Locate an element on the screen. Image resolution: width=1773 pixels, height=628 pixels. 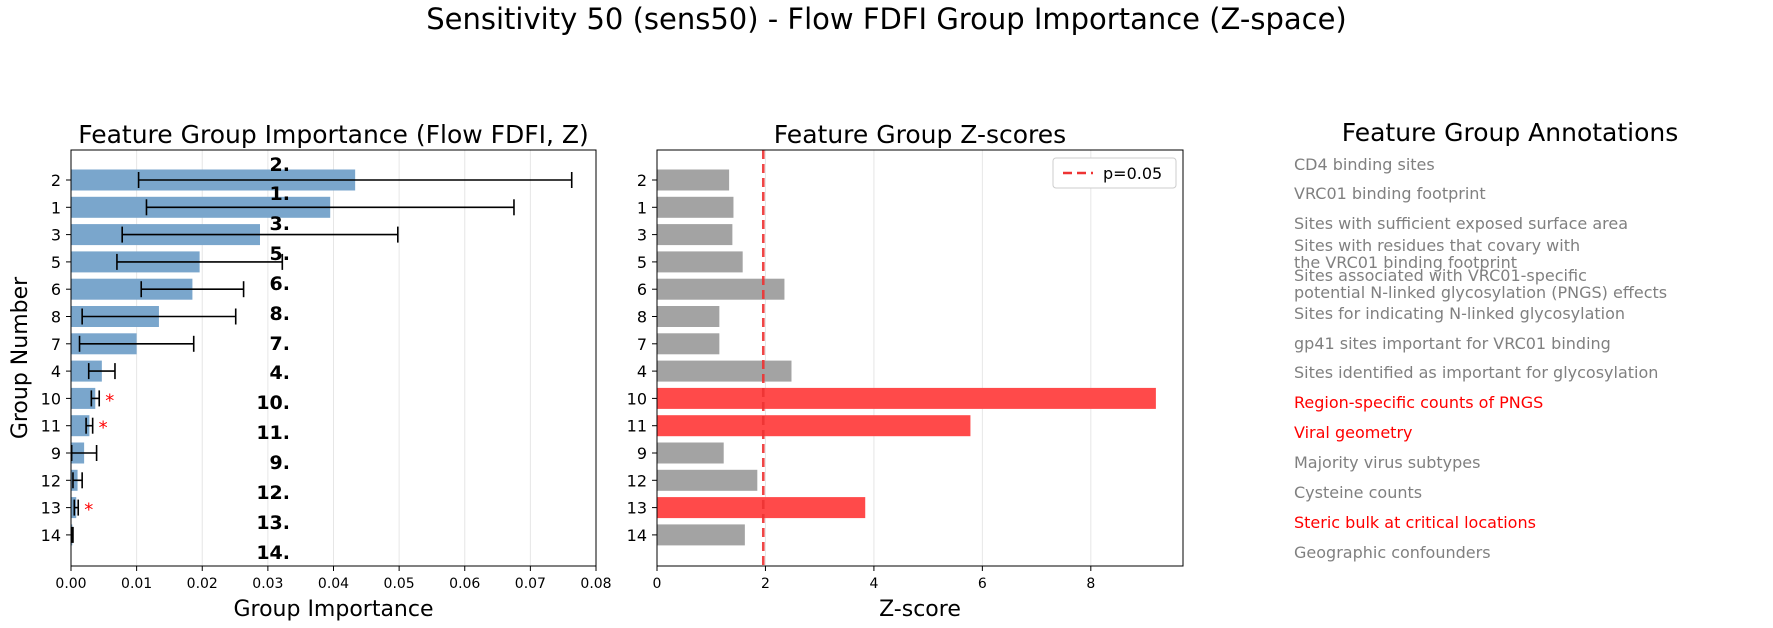
legend-box is located at coordinates (1114, 173).